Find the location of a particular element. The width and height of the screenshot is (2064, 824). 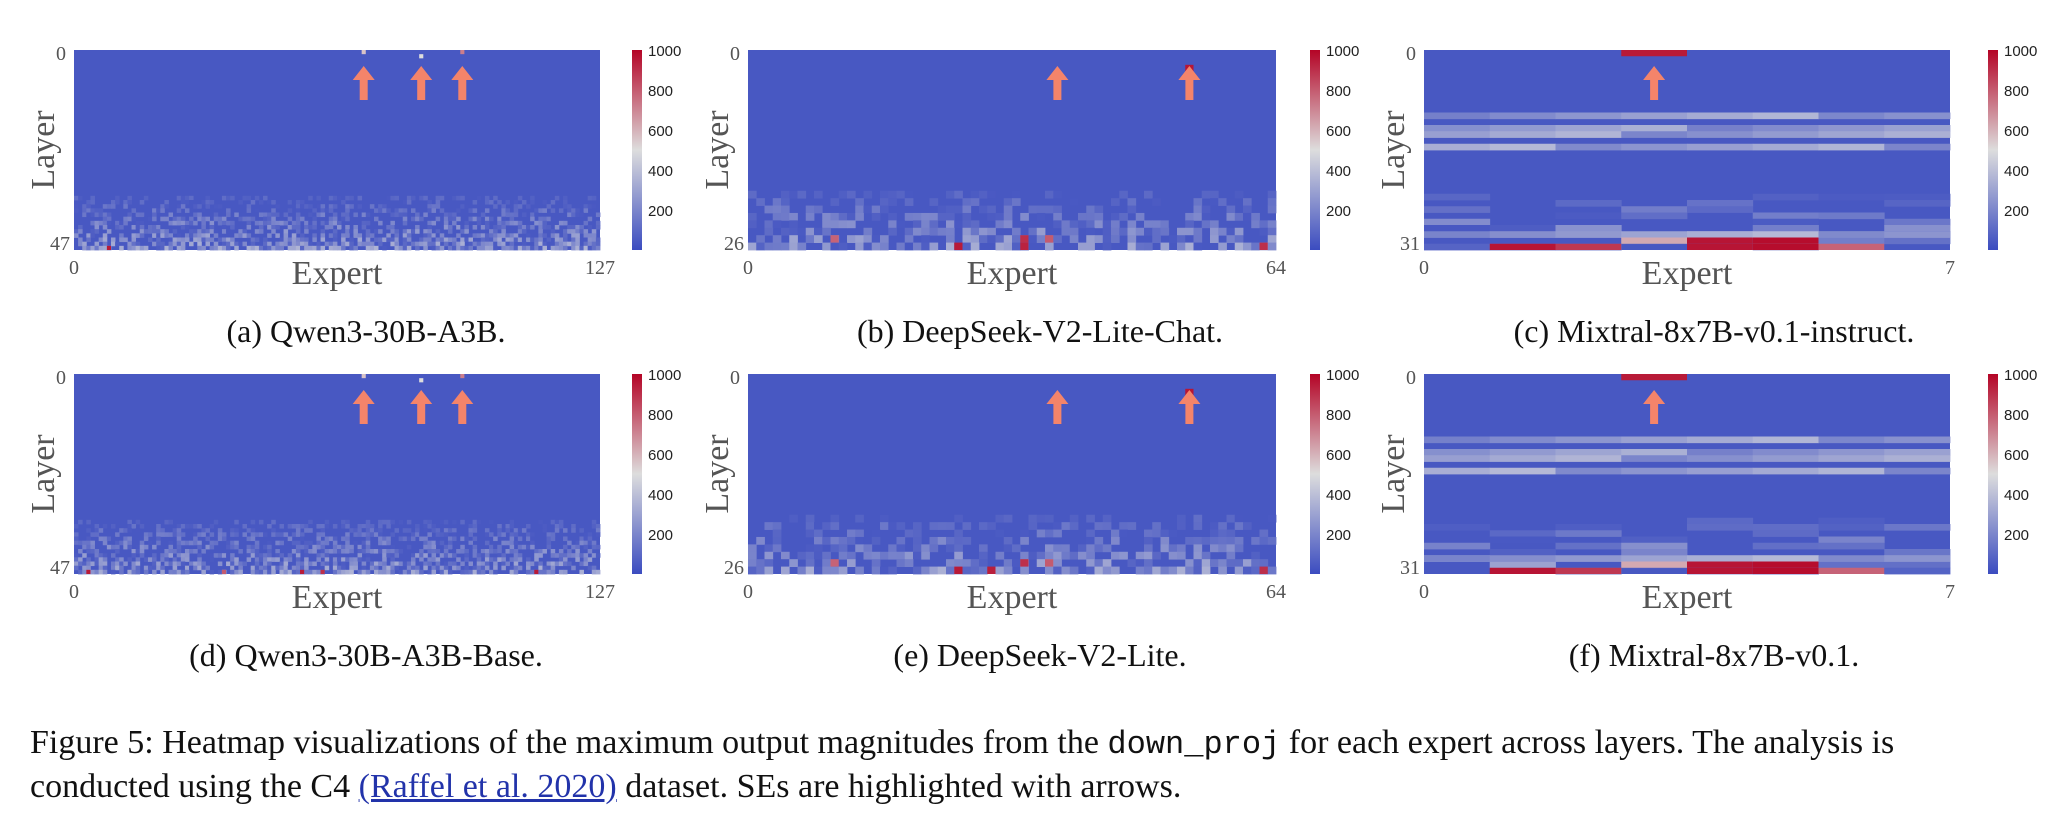

colorbar-tick-label: 200 is located at coordinates (660, 535).